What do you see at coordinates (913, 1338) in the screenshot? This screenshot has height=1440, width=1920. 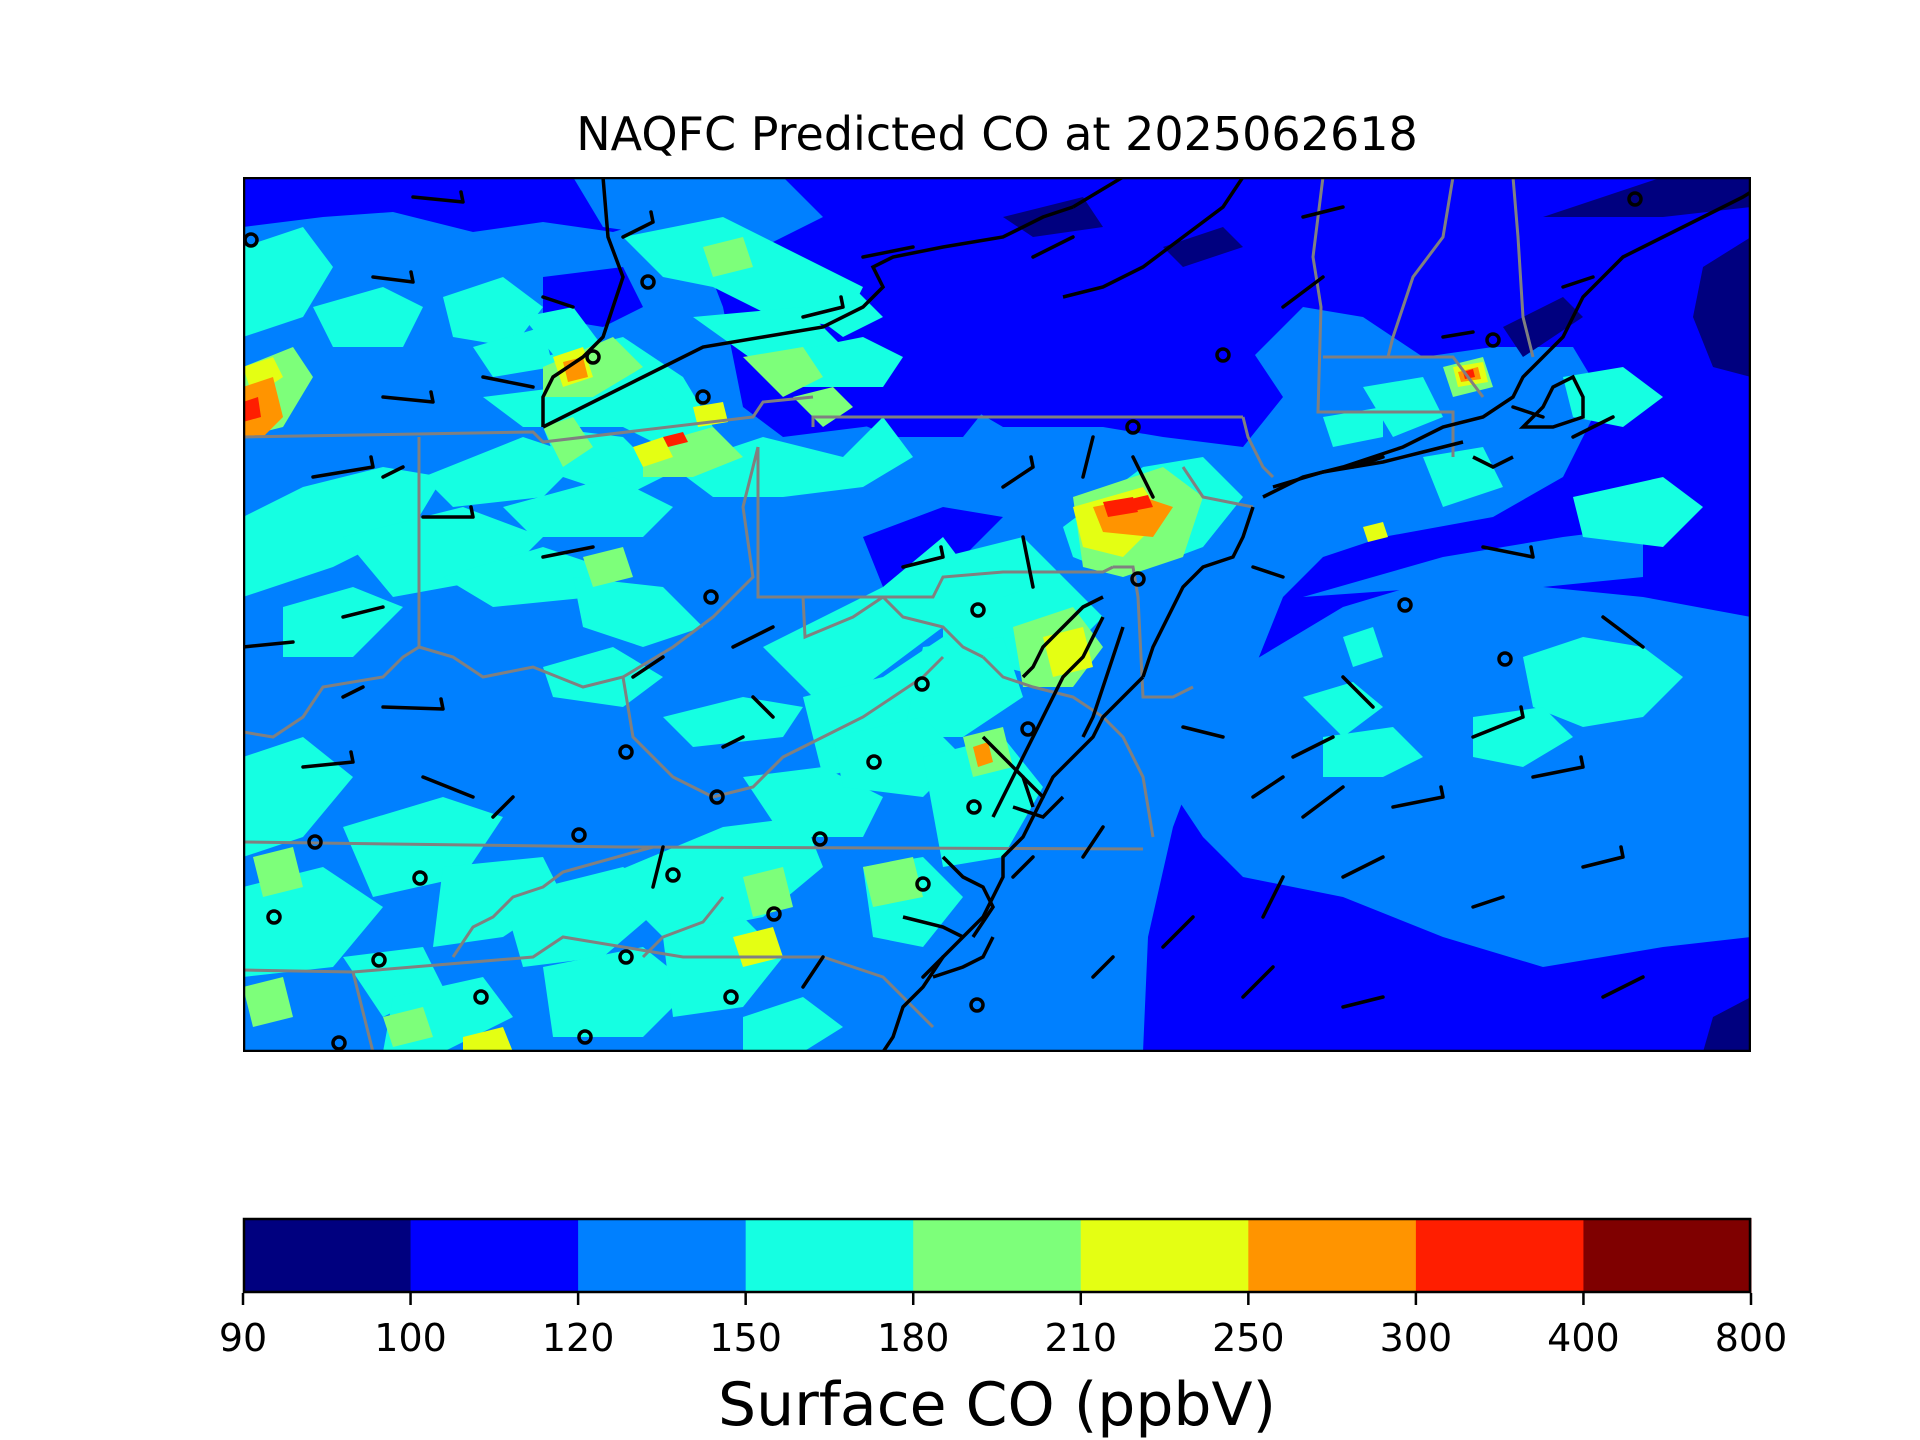 I see `colorbar-tick-label: 180` at bounding box center [913, 1338].